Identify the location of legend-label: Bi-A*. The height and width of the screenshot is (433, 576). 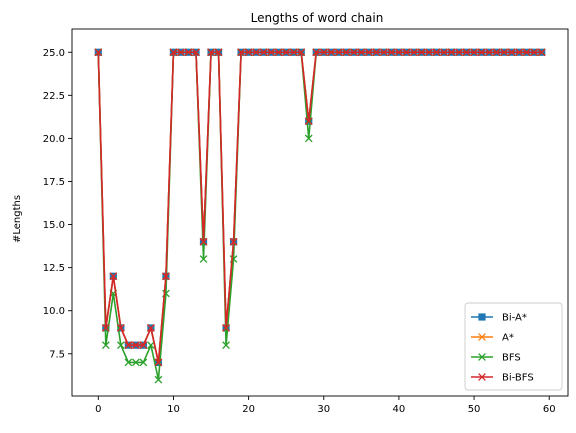
(514, 318).